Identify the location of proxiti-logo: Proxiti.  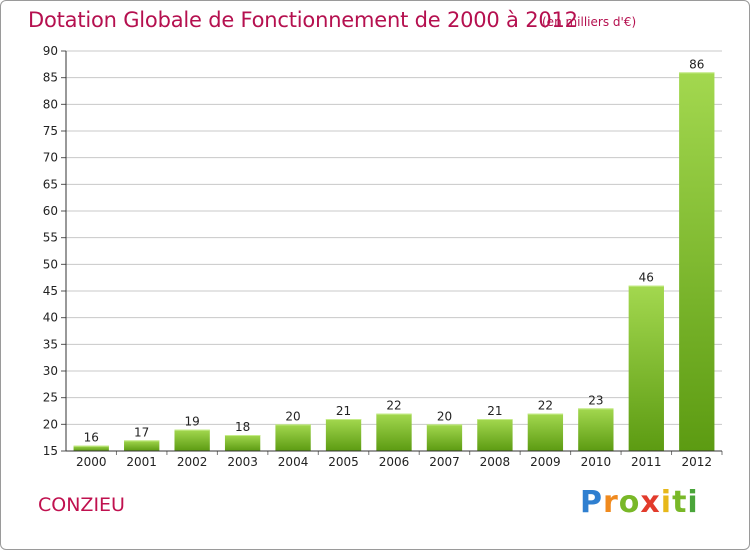
(639, 502).